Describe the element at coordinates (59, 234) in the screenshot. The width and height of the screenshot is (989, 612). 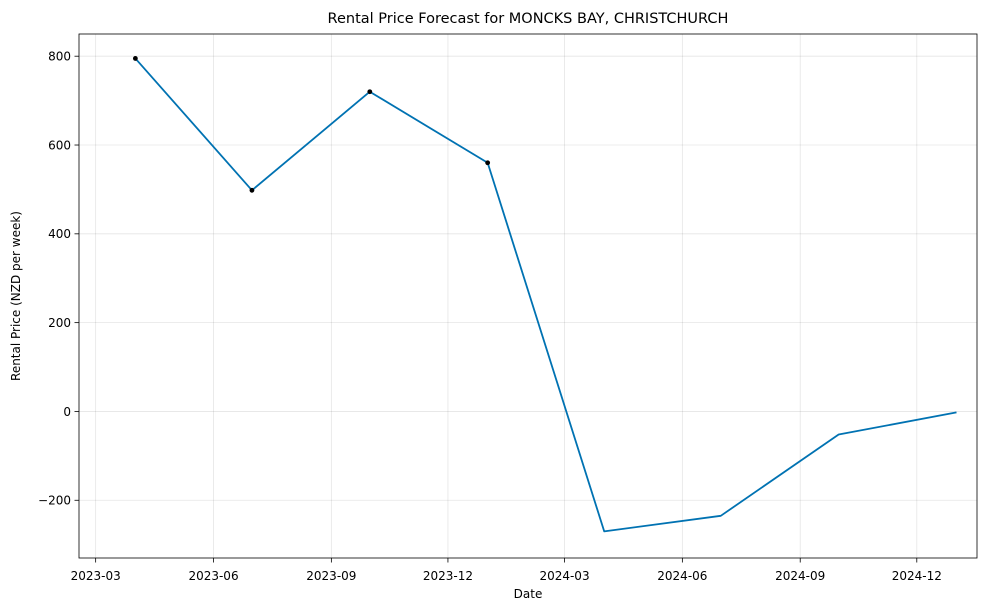
I see `y-tick-label: 400` at that location.